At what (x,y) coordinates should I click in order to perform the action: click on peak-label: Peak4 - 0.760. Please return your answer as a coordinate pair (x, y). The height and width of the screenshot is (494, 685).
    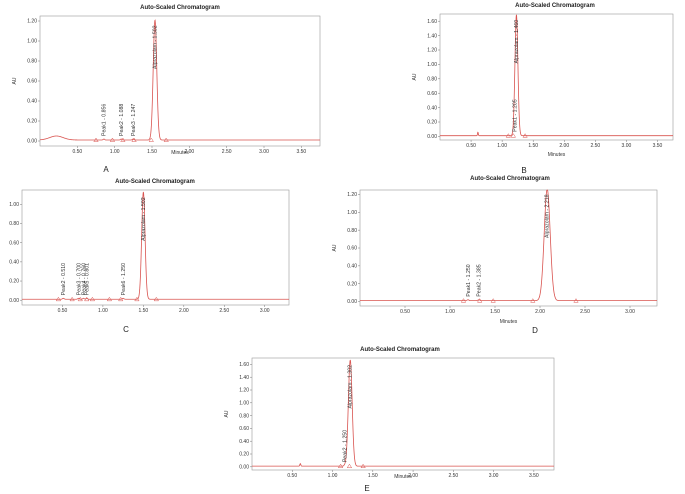
    Looking at the image, I should click on (84, 279).